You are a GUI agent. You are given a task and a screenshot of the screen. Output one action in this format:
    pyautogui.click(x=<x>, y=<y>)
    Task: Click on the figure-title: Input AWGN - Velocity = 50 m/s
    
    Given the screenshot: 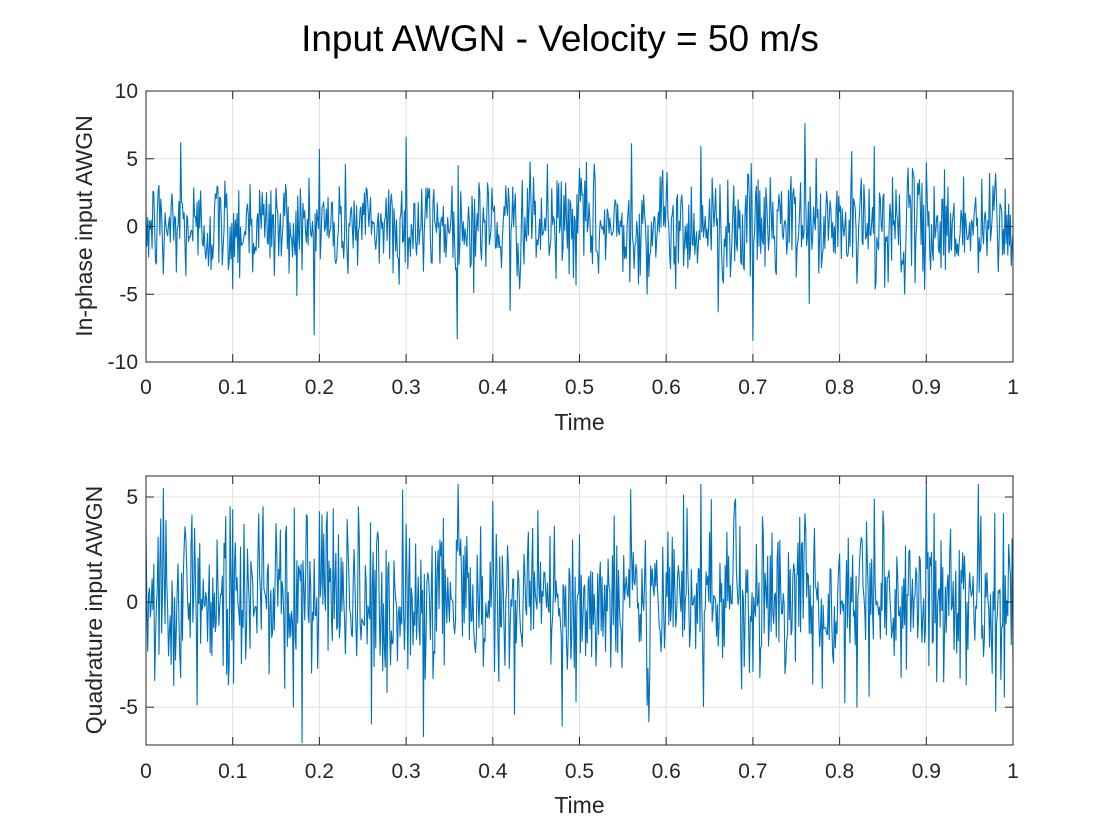 What is the action you would take?
    pyautogui.click(x=560, y=38)
    